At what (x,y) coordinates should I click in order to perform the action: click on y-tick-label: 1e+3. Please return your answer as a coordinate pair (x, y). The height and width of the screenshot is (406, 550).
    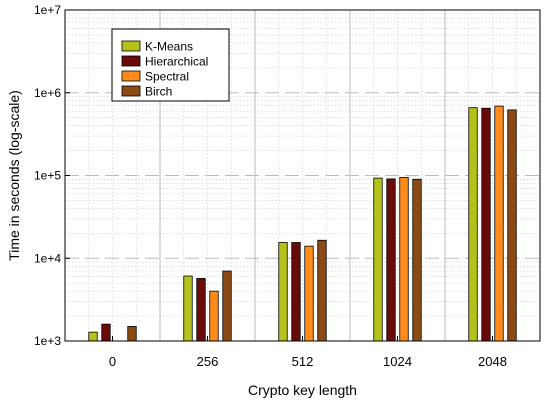
    Looking at the image, I should click on (47, 341).